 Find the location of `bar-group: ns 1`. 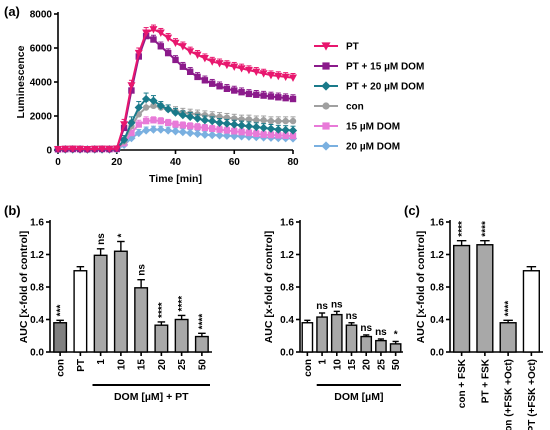

bar-group: ns 1 is located at coordinates (100, 299).